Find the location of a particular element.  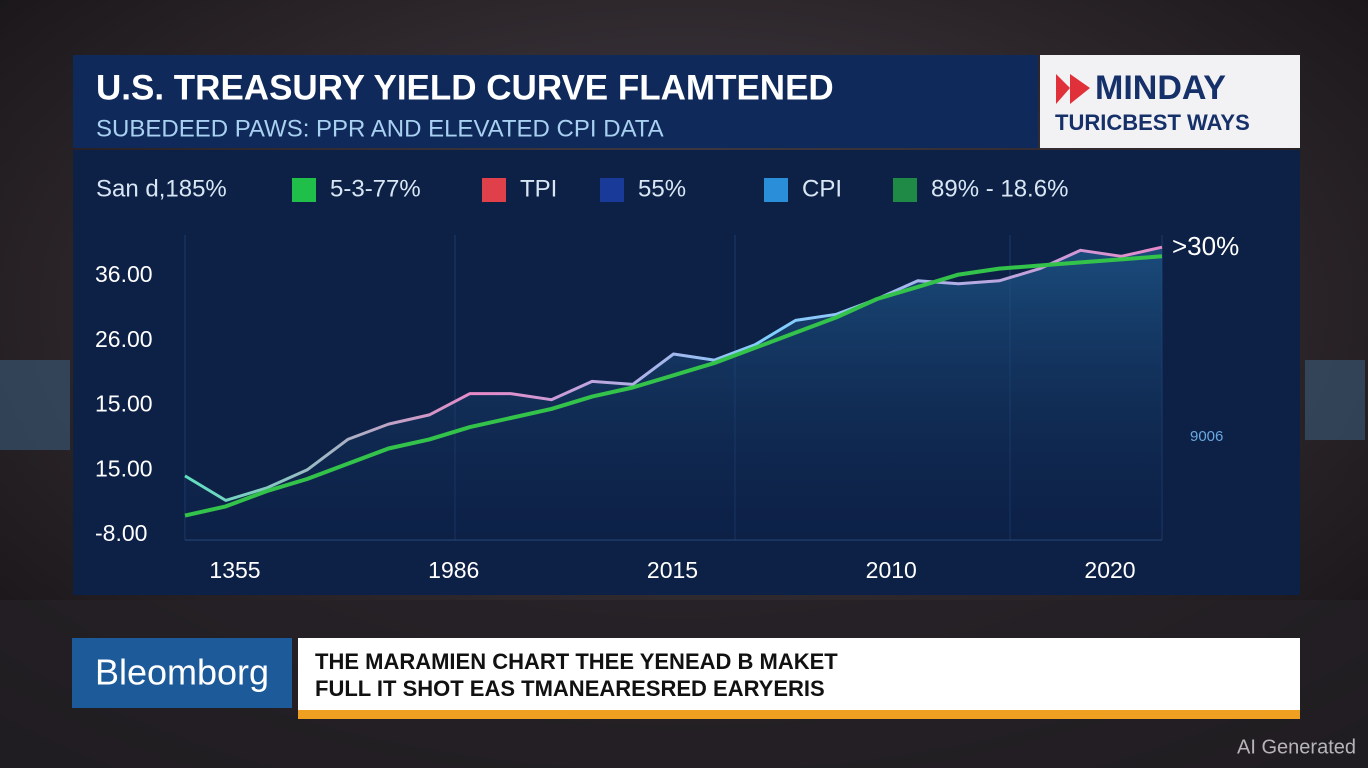

ticker-brand-box is located at coordinates (182, 673).